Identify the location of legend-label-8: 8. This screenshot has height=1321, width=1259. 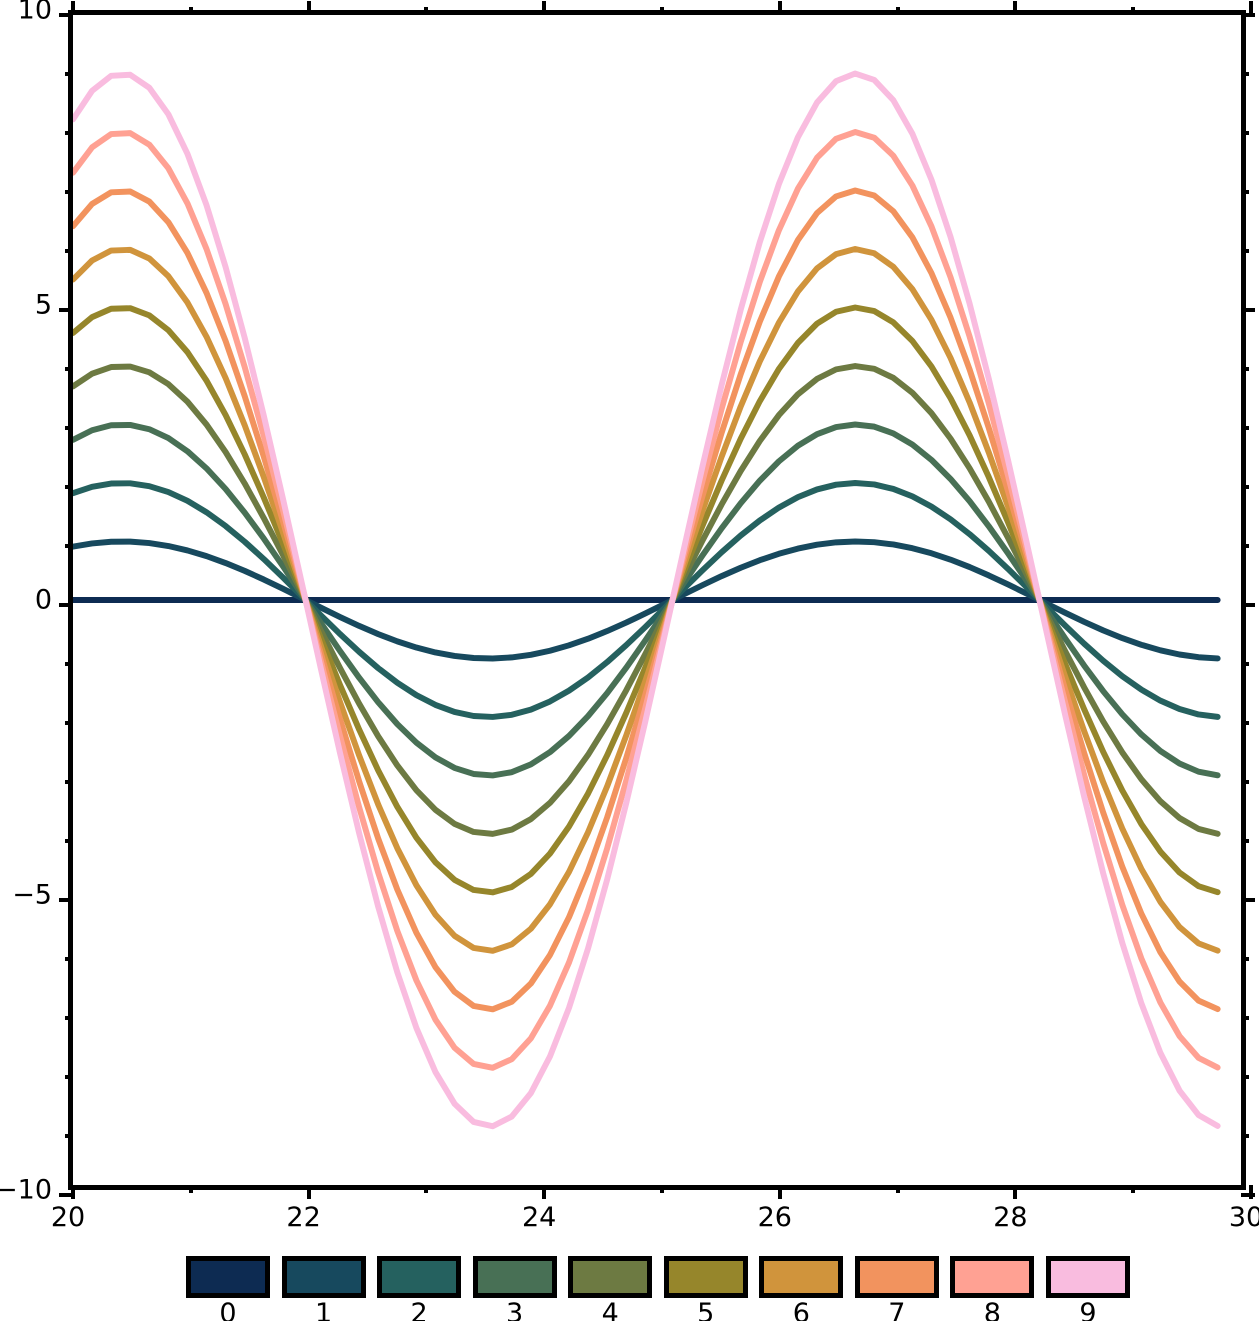
(992, 1309).